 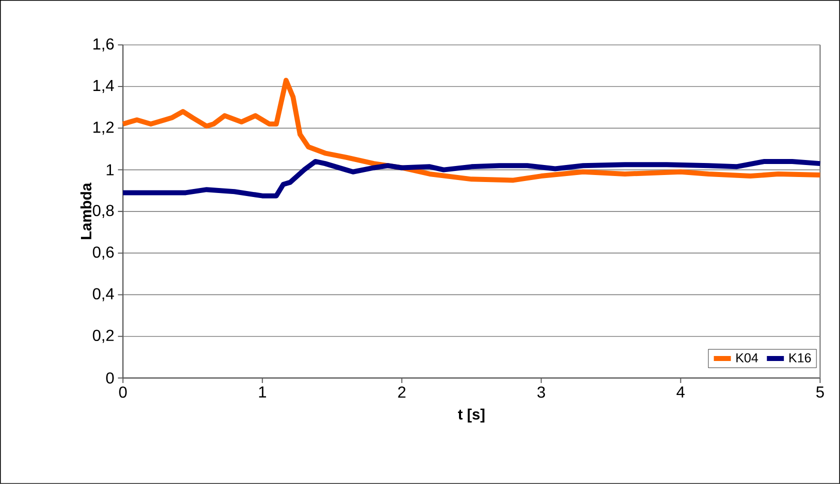 I want to click on x-tick-label: 1, so click(x=262, y=392).